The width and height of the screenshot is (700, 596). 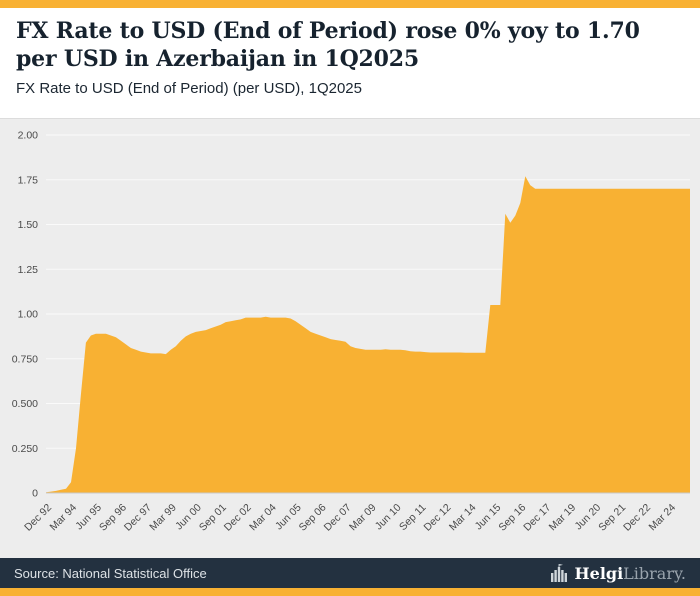 What do you see at coordinates (163, 518) in the screenshot?
I see `x-tick-label: Mar 99` at bounding box center [163, 518].